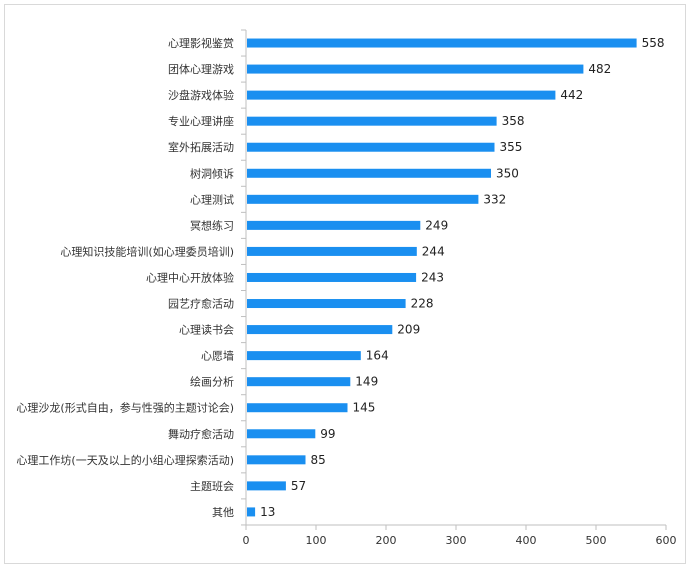 The image size is (692, 570). Describe the element at coordinates (201, 43) in the screenshot. I see `category-label: 心理影视鉴赏` at that location.